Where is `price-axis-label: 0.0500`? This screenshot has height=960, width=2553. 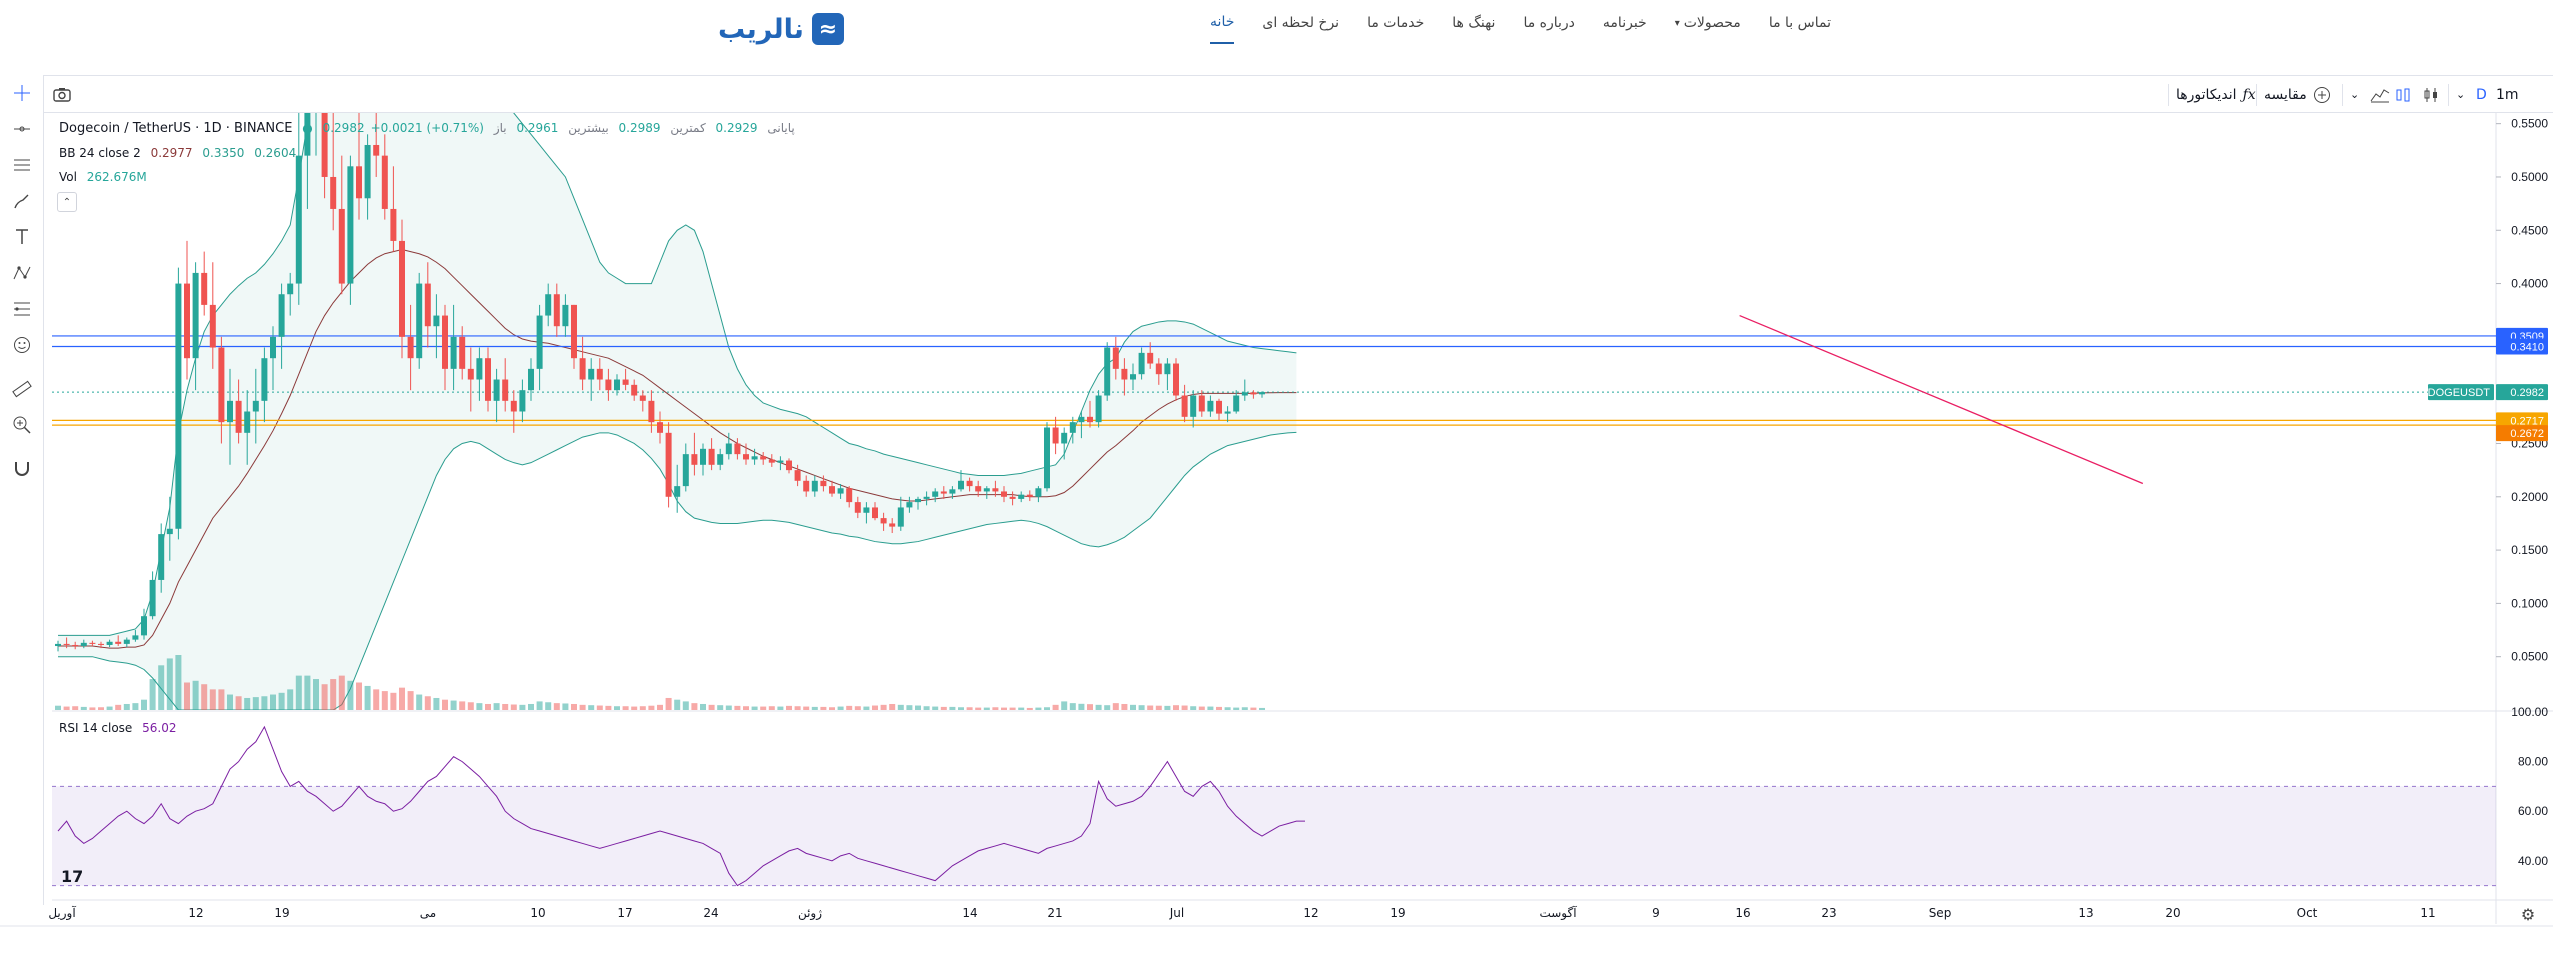
price-axis-label: 0.0500 is located at coordinates (2529, 657).